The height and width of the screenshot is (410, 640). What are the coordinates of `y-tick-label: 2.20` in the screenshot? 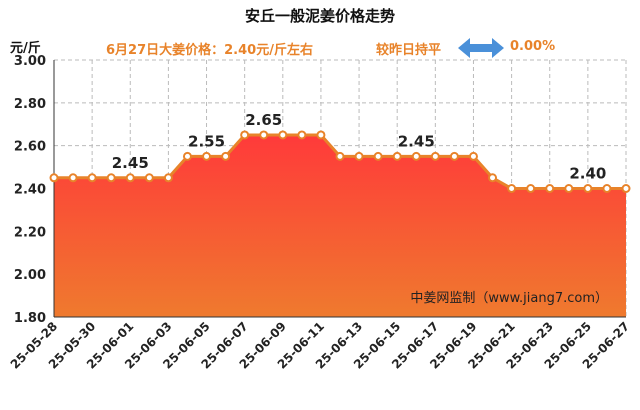 It's located at (30, 232).